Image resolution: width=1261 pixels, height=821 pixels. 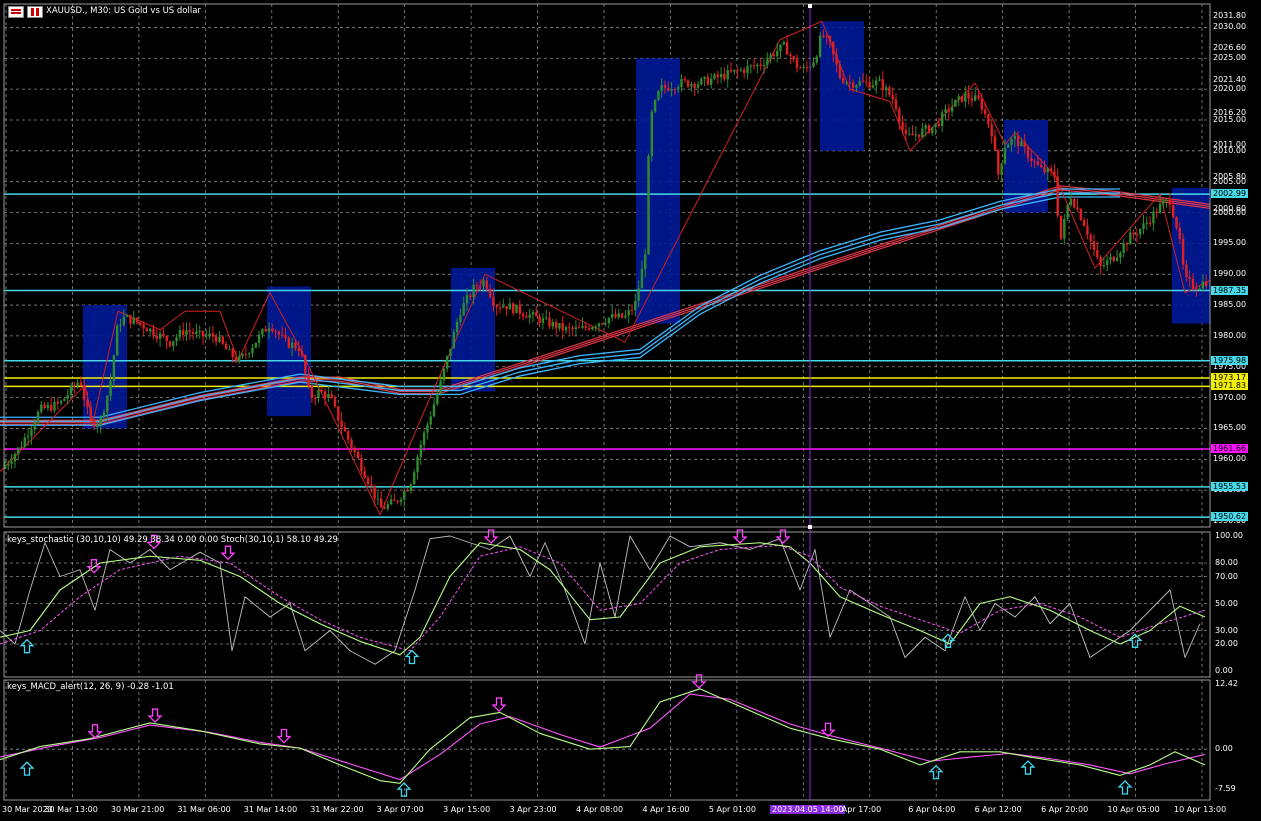 What do you see at coordinates (1230, 208) in the screenshot?
I see `price-tick-label: 2000.60` at bounding box center [1230, 208].